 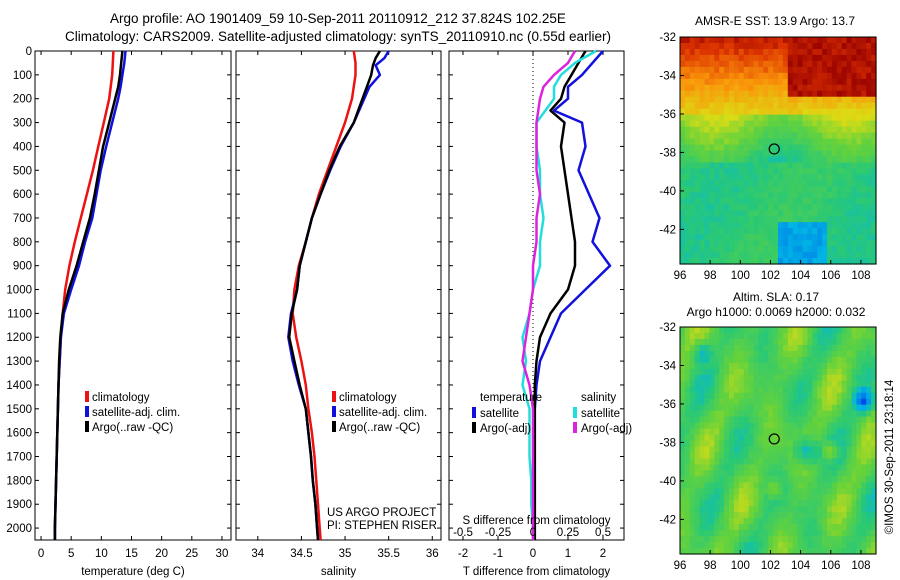 I want to click on temperature-x-tick-label: 30, so click(x=222, y=554).